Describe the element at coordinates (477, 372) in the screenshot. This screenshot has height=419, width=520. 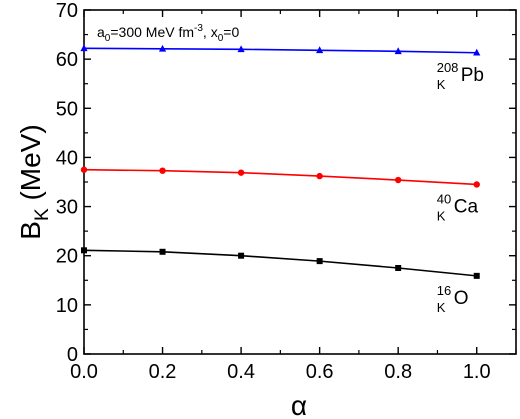
I see `x-tick-label: 1.0` at that location.